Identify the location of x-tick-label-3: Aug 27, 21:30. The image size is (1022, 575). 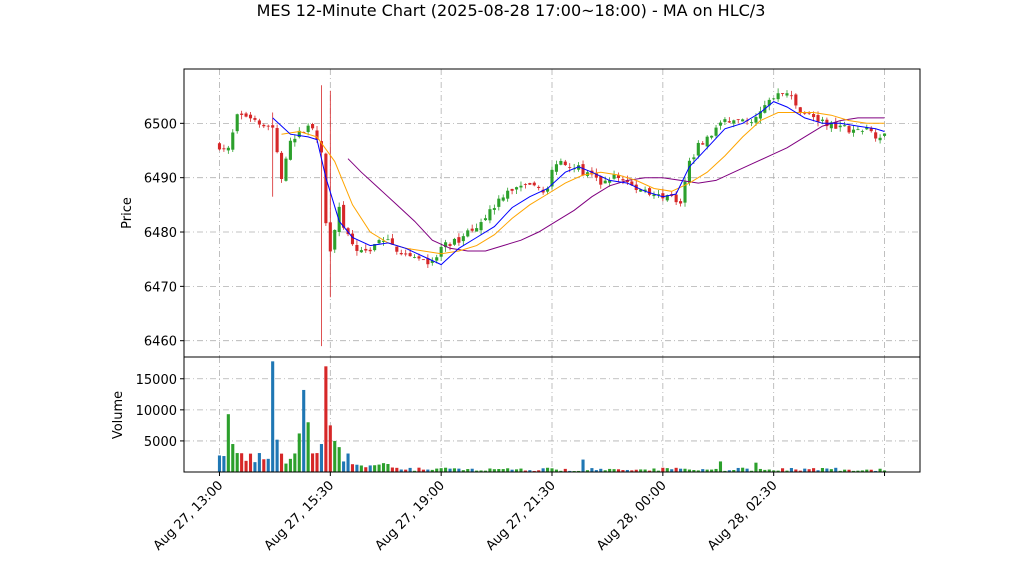
(521, 516).